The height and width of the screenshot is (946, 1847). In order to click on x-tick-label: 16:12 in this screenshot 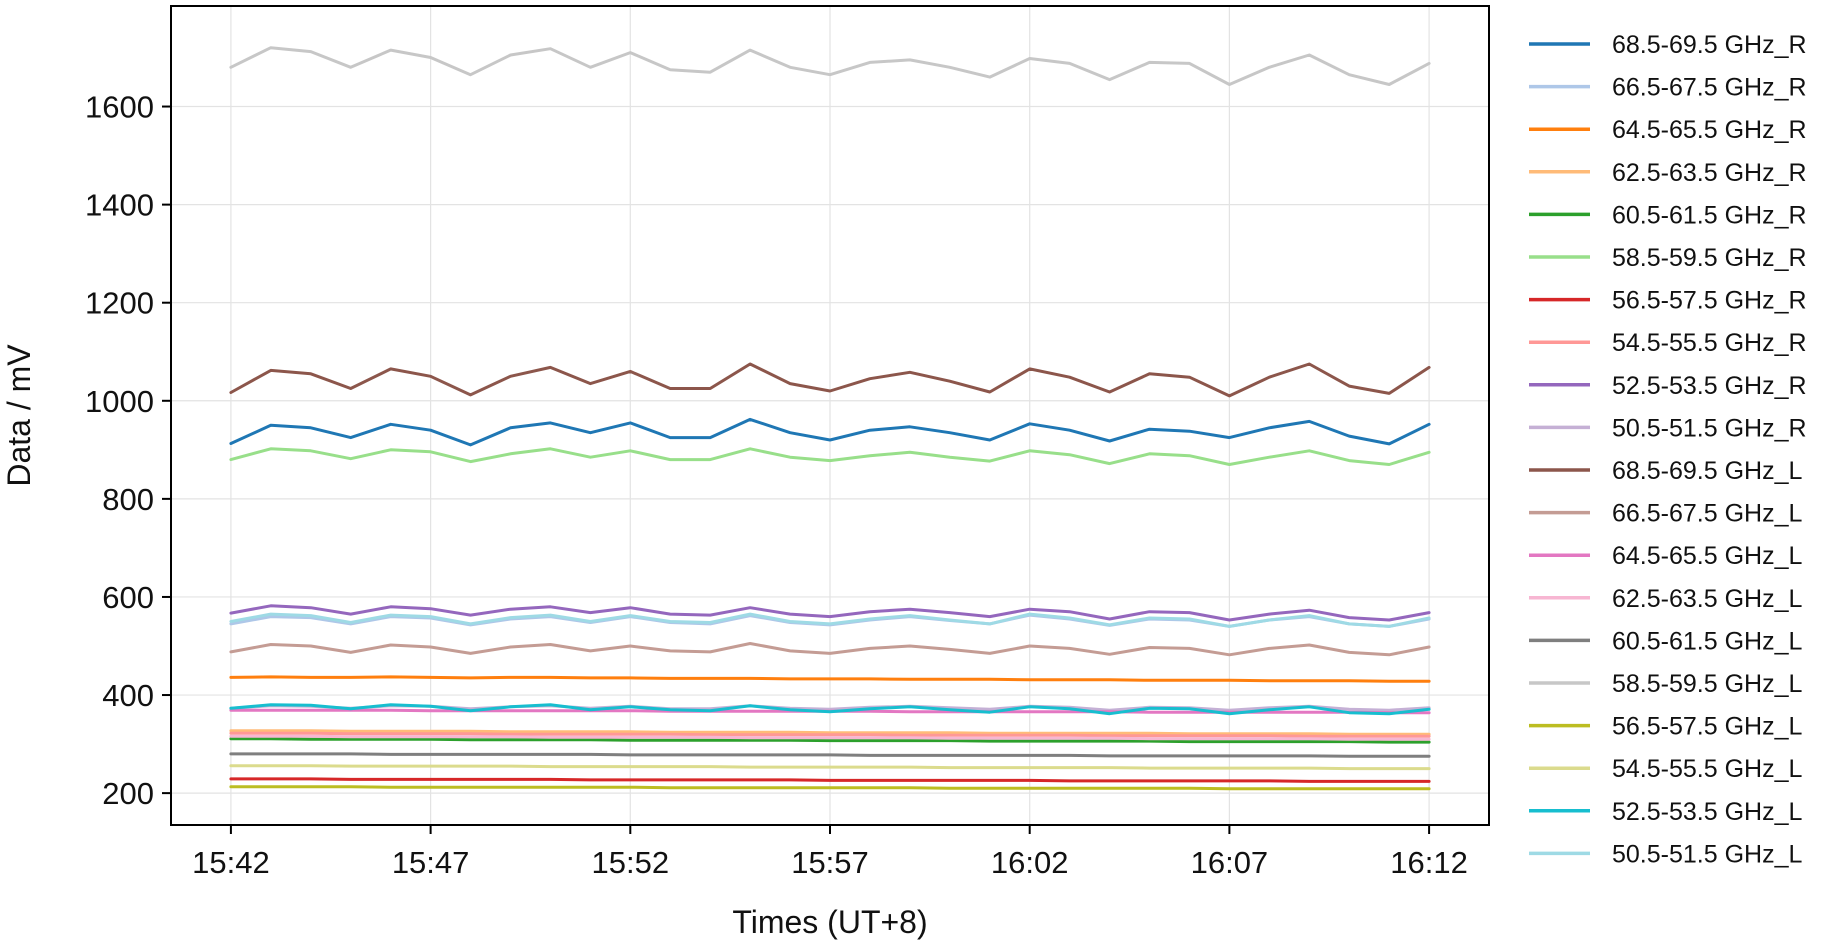, I will do `click(1429, 862)`.